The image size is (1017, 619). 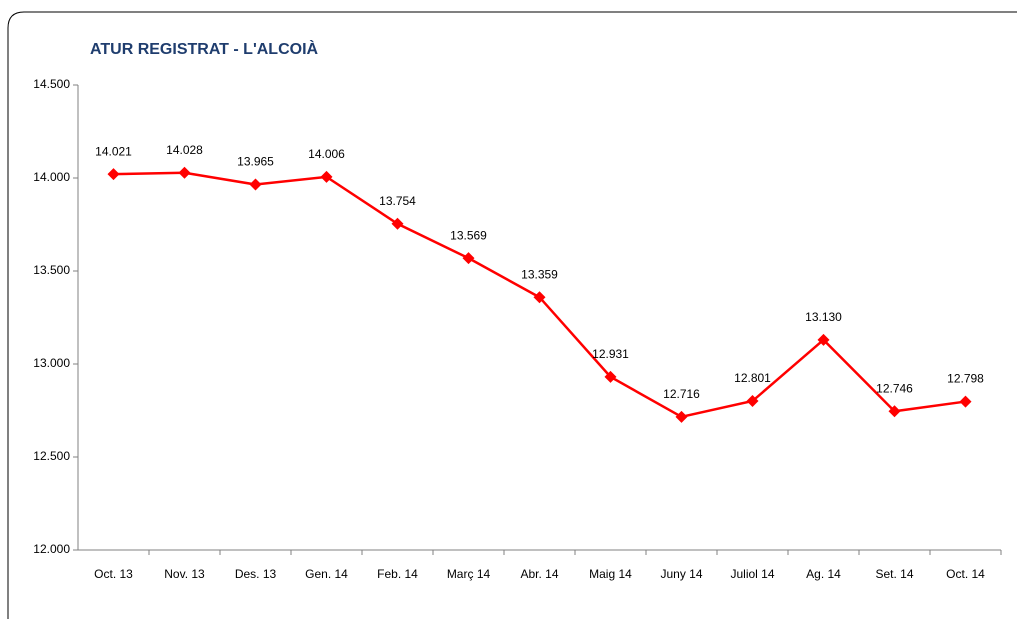 What do you see at coordinates (823, 574) in the screenshot?
I see `x-tick-label: Ag. 14` at bounding box center [823, 574].